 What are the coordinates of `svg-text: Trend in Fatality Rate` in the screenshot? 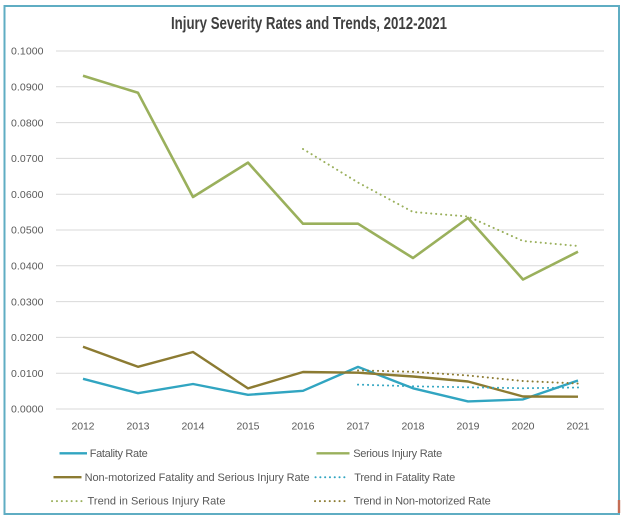 It's located at (404, 478).